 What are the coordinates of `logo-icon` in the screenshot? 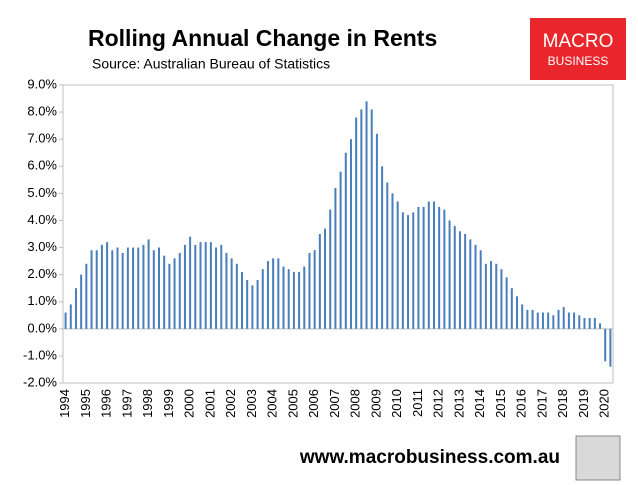 It's located at (598, 458).